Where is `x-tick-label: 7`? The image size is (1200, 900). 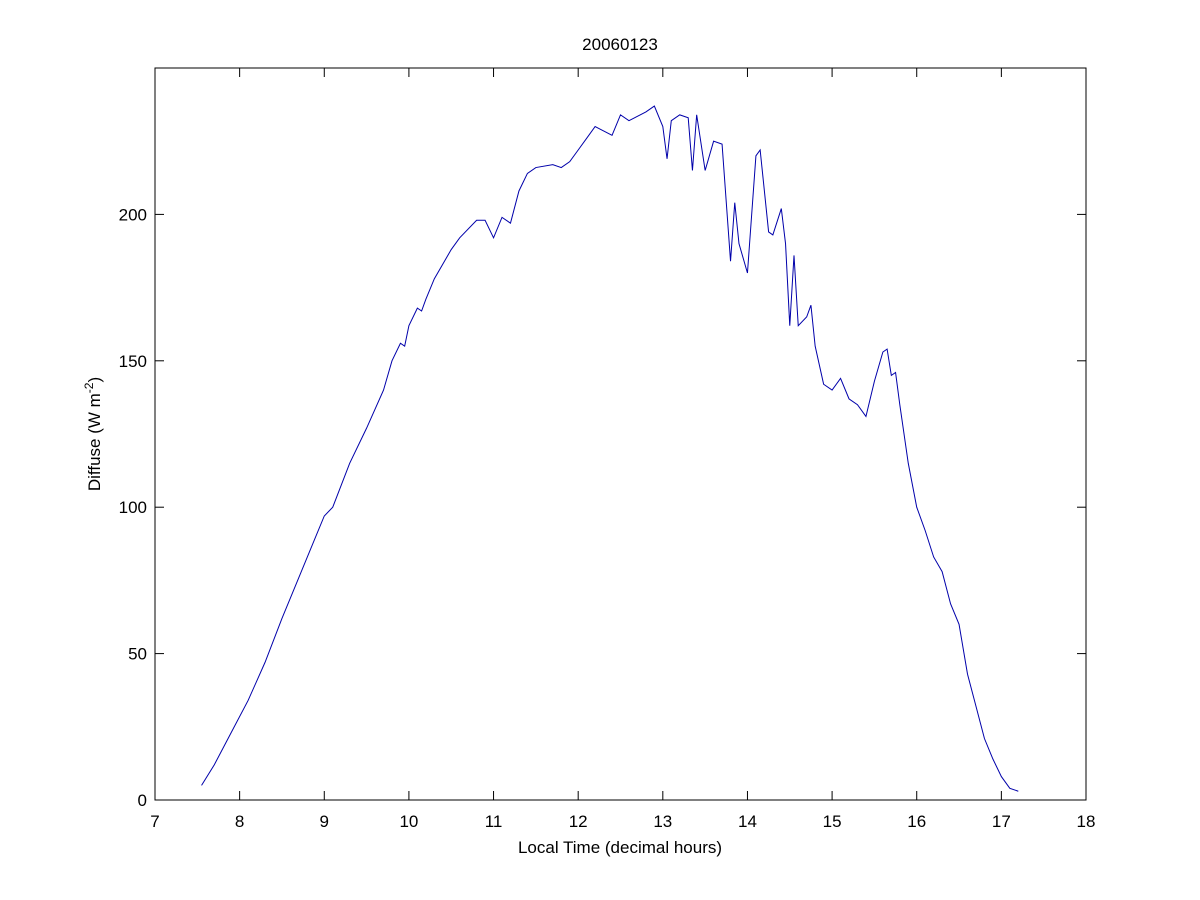 x-tick-label: 7 is located at coordinates (154, 821).